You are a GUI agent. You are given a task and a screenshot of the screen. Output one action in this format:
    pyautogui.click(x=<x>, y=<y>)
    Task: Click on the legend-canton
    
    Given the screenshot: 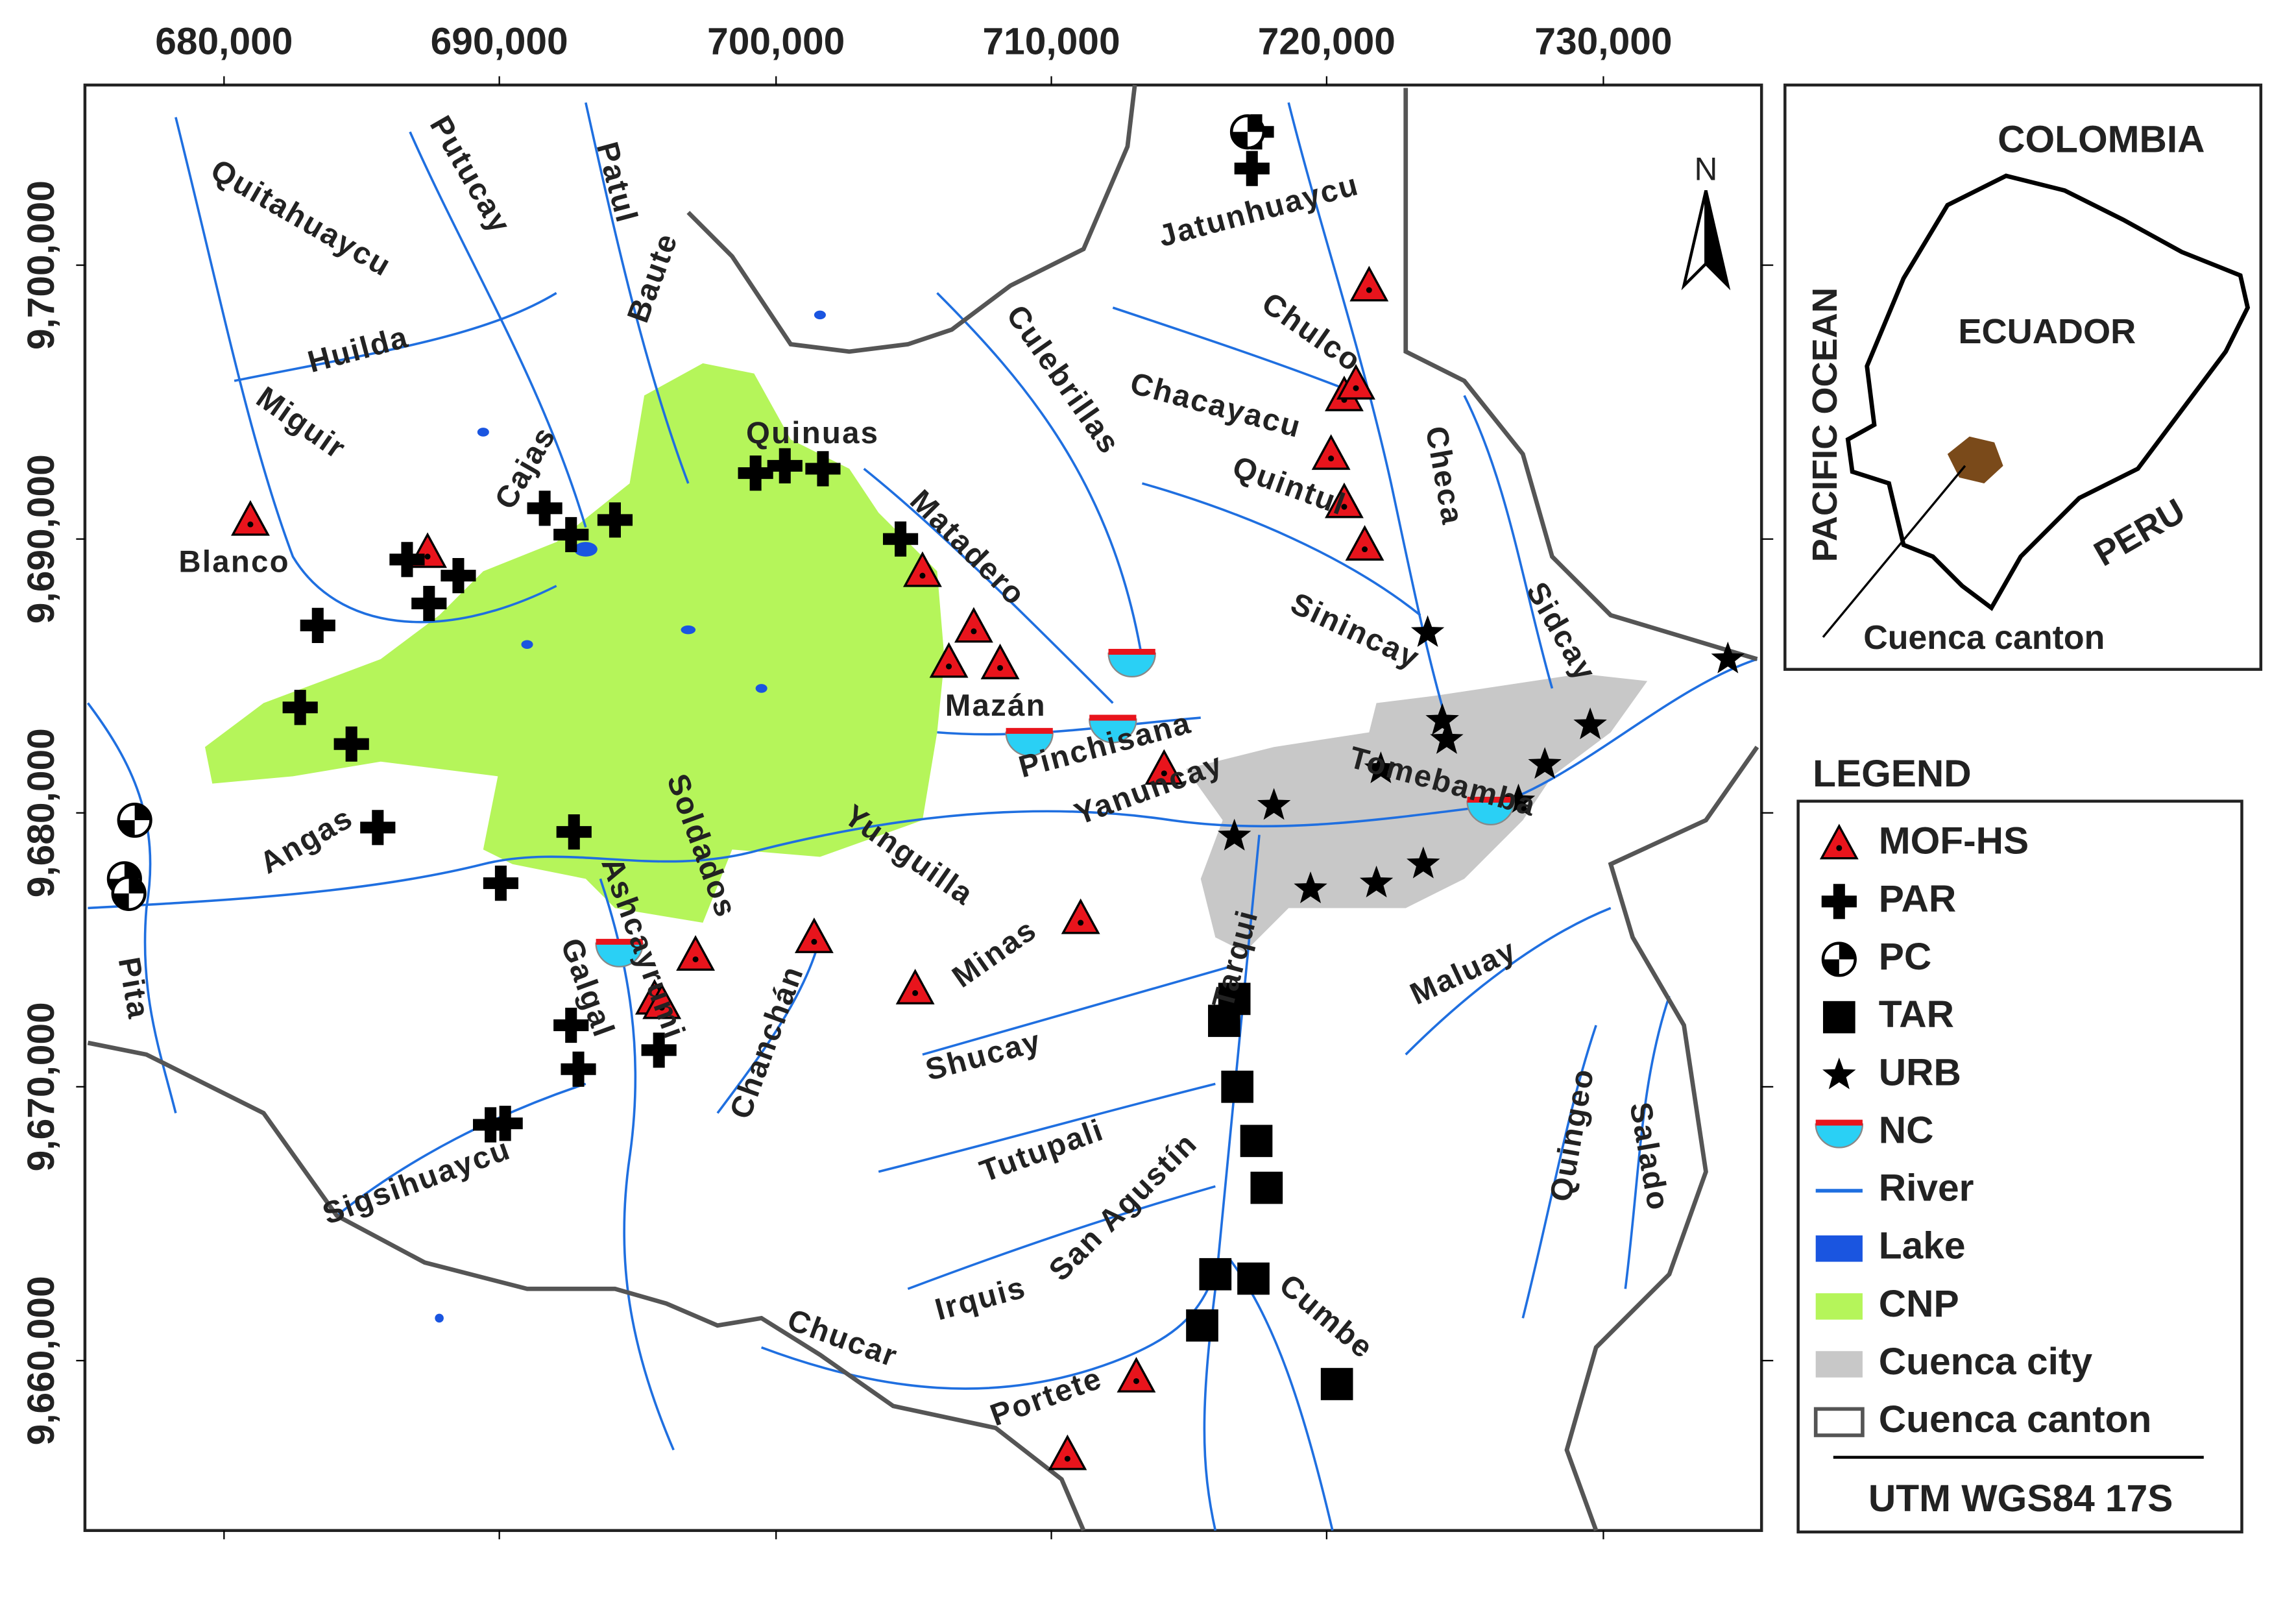 What is the action you would take?
    pyautogui.click(x=1839, y=1422)
    